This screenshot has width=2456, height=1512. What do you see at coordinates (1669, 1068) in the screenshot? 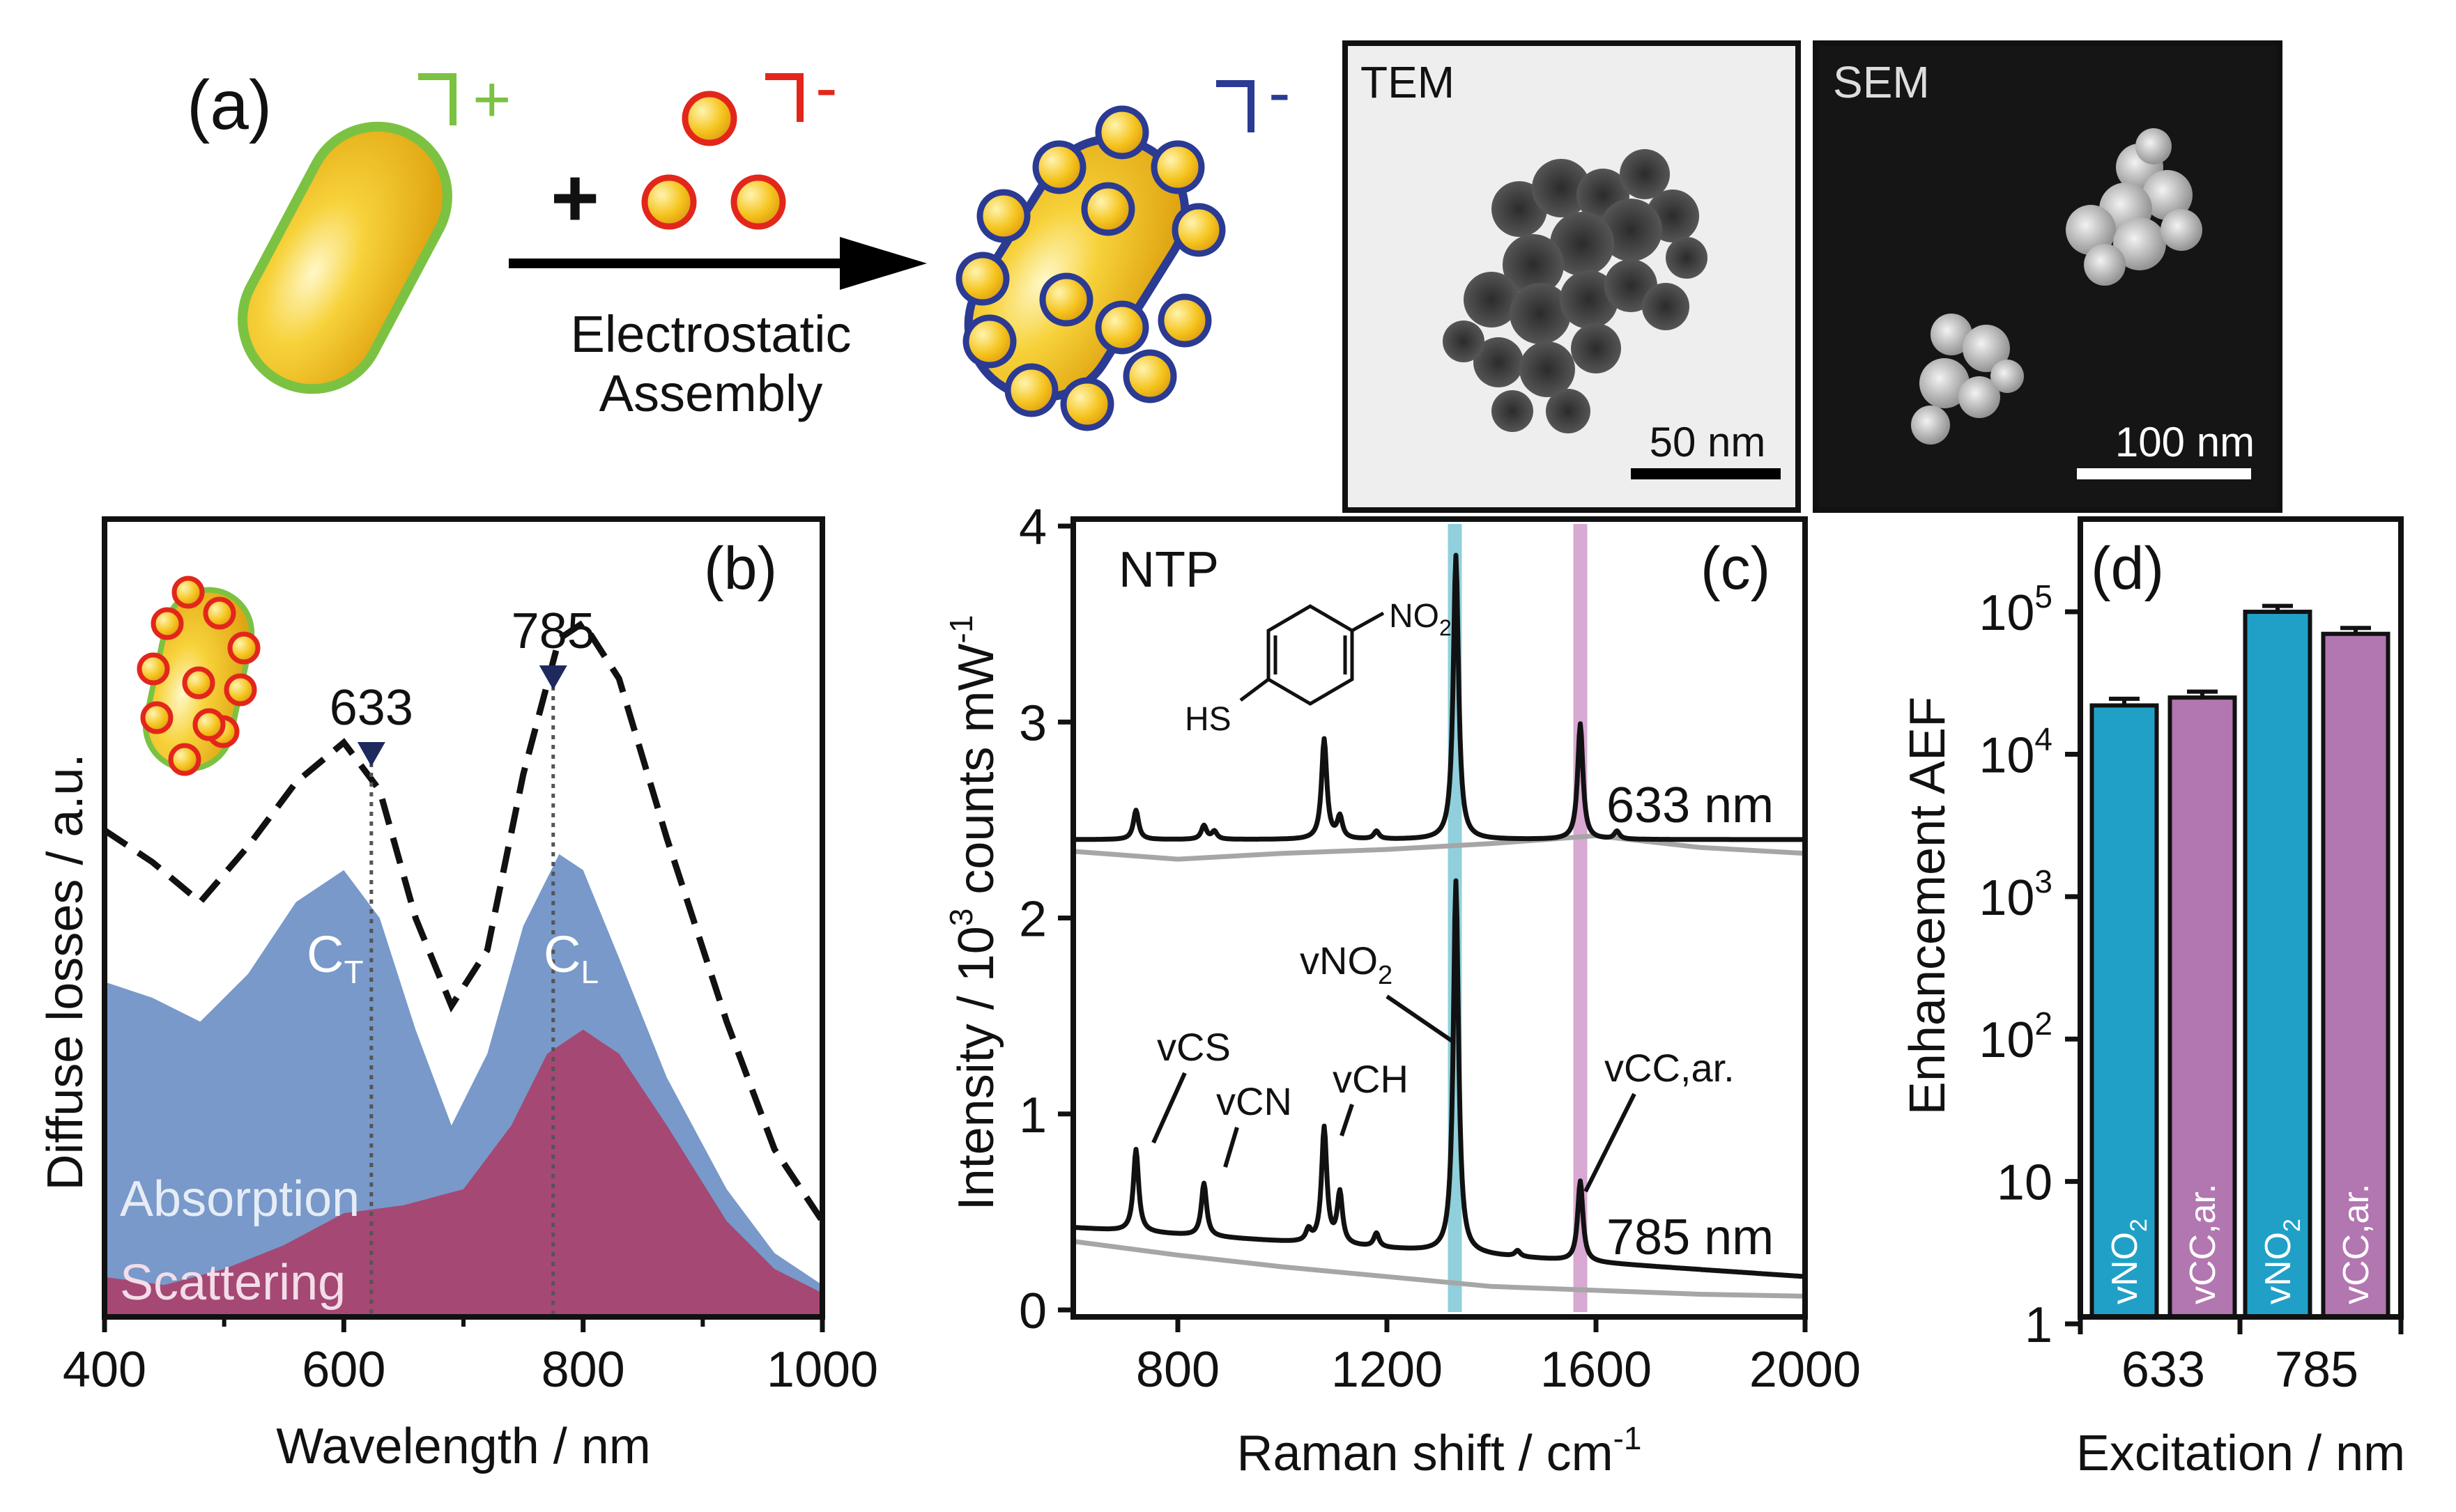
I see `peak-label-vcc: vCC,ar.` at bounding box center [1669, 1068].